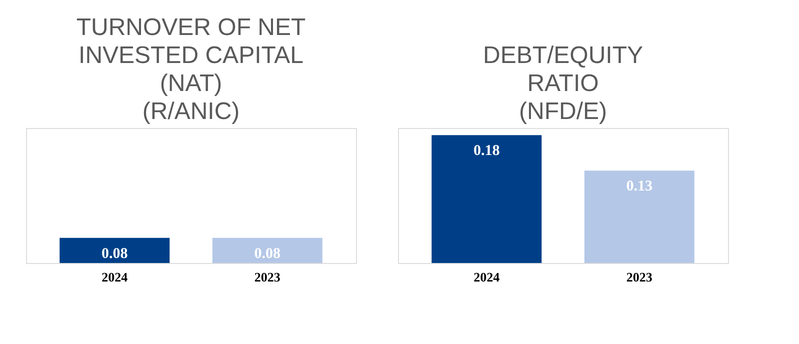  What do you see at coordinates (191, 69) in the screenshot?
I see `chart-title: TURNOVER OF NET INVESTED CAPITAL (NAT) (R/ANIC)` at bounding box center [191, 69].